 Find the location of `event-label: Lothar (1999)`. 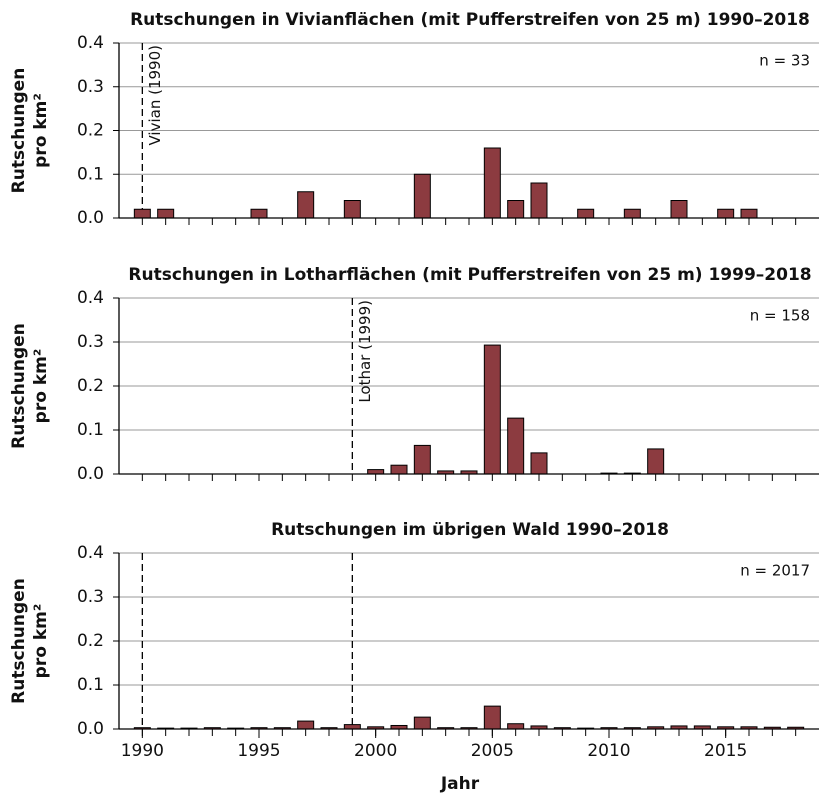

event-label: Lothar (1999) is located at coordinates (365, 351).